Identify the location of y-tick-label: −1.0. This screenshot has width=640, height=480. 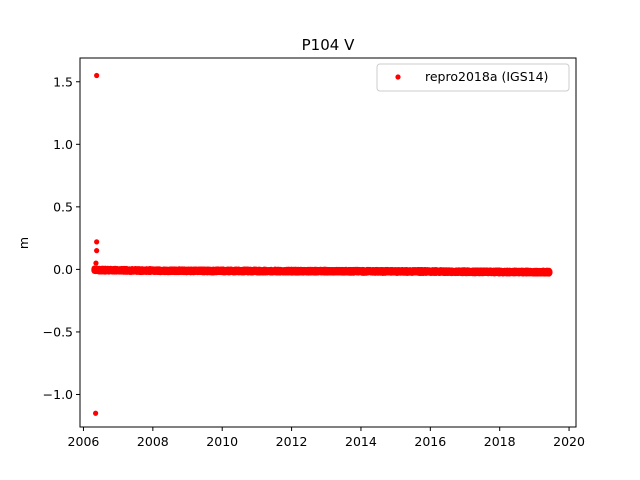
(58, 394).